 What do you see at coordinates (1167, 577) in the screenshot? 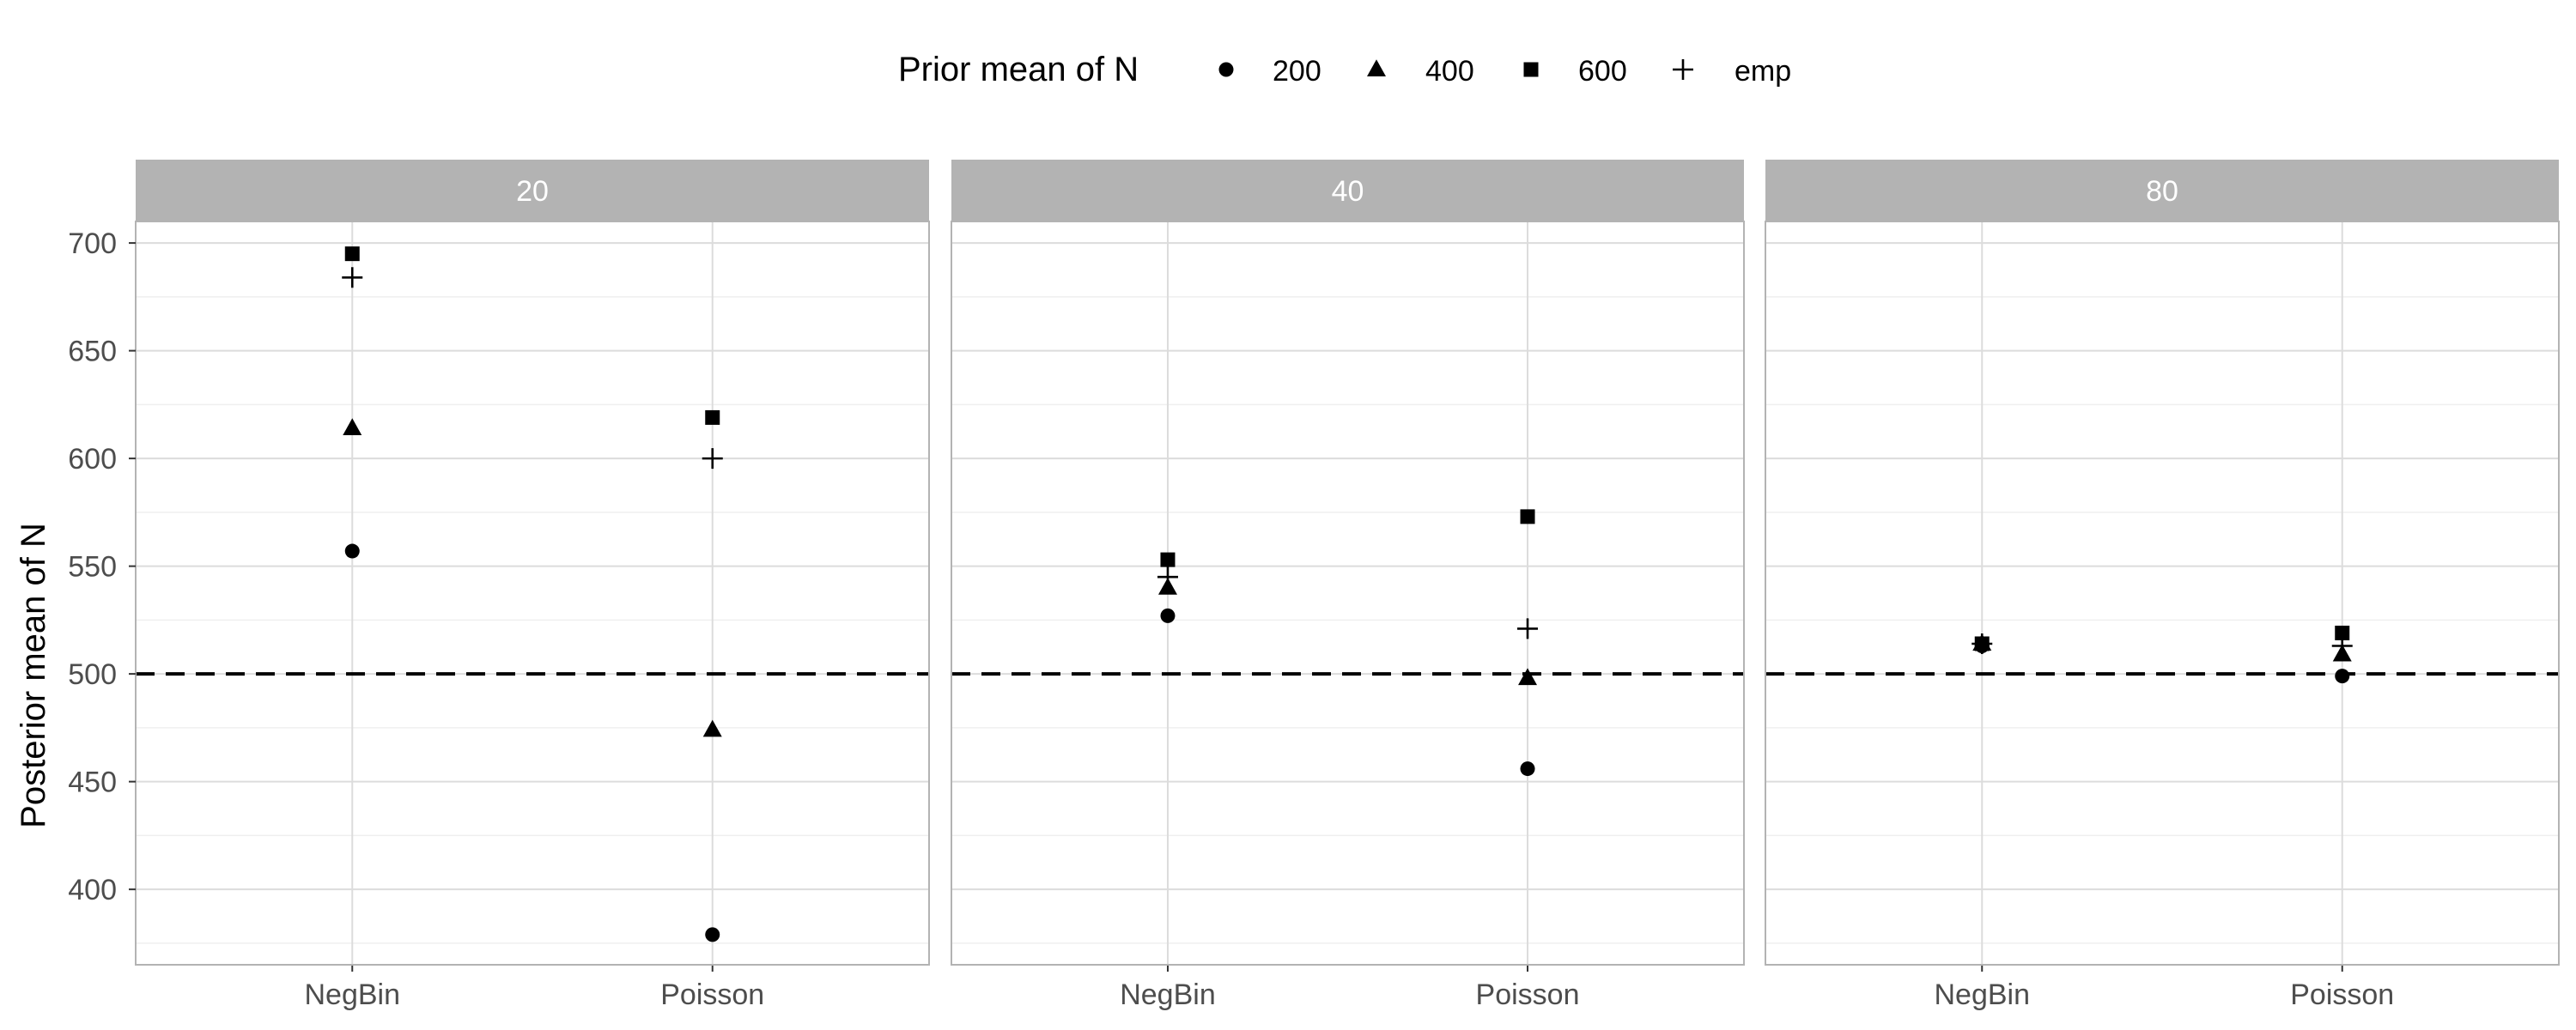
I see `point-40-NegBin-emp` at bounding box center [1167, 577].